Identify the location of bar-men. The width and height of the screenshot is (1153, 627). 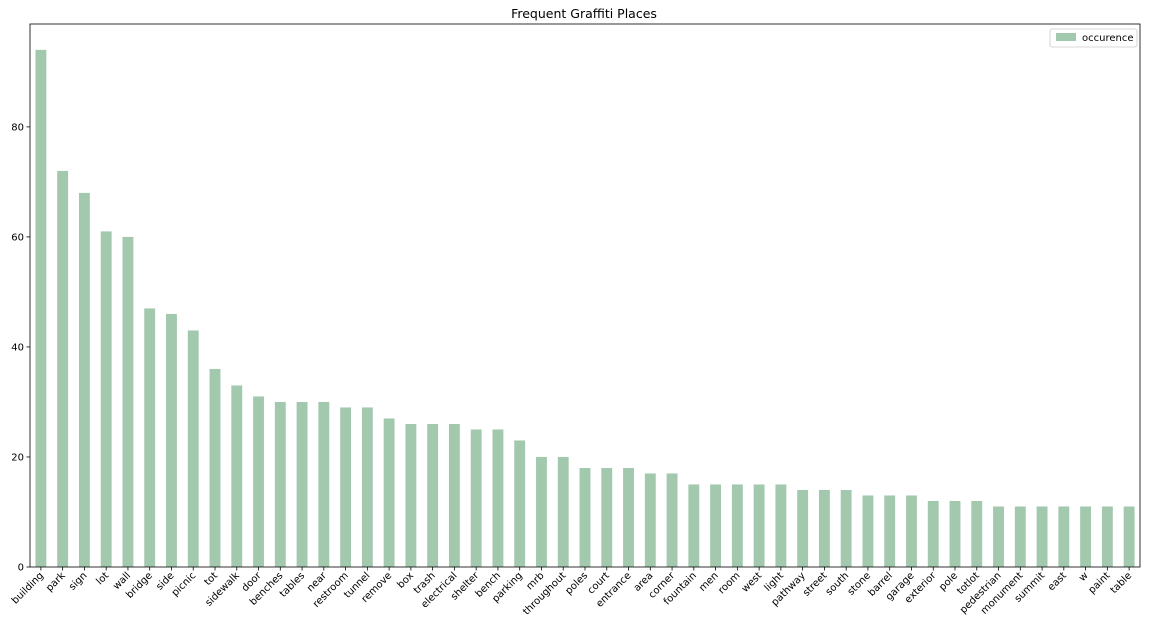
(716, 525).